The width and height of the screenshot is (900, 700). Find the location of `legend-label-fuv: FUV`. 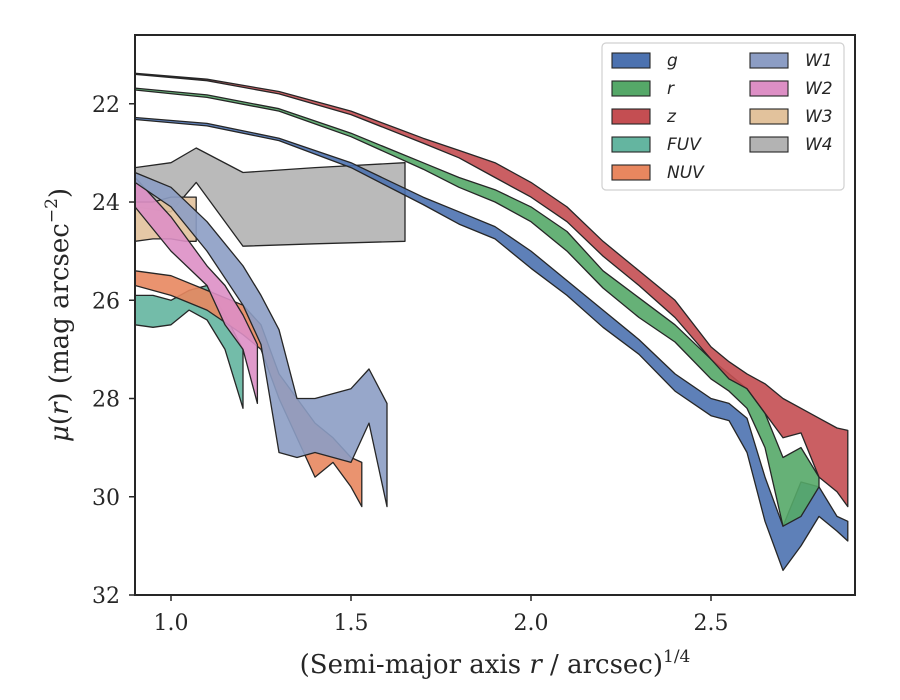

legend-label-fuv: FUV is located at coordinates (684, 145).